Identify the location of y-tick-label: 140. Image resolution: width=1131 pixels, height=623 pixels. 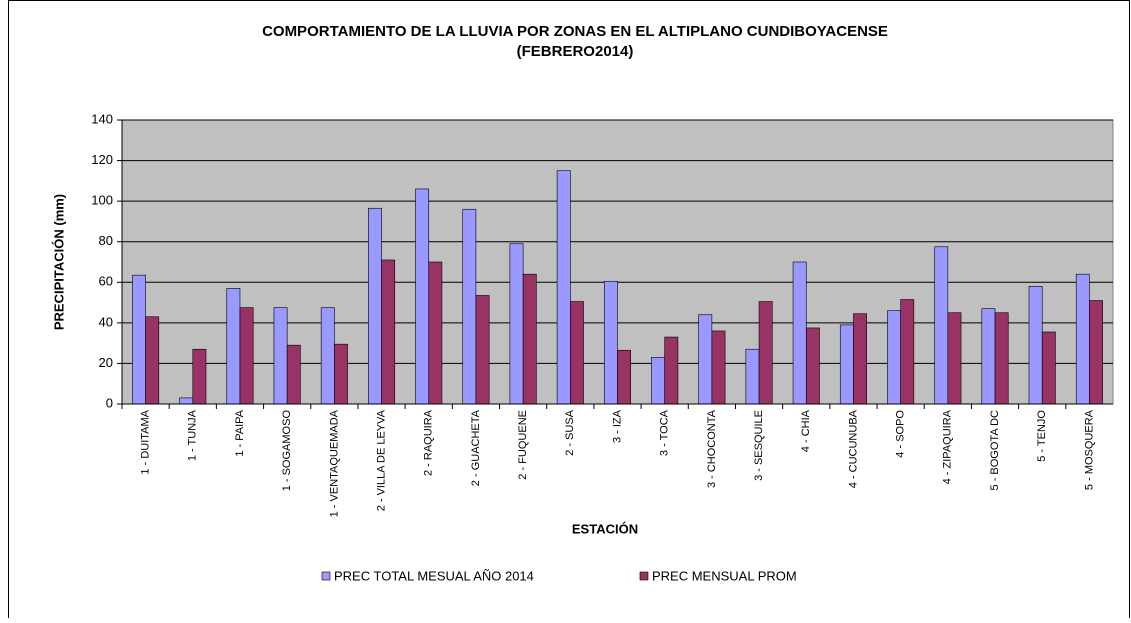
(102, 118).